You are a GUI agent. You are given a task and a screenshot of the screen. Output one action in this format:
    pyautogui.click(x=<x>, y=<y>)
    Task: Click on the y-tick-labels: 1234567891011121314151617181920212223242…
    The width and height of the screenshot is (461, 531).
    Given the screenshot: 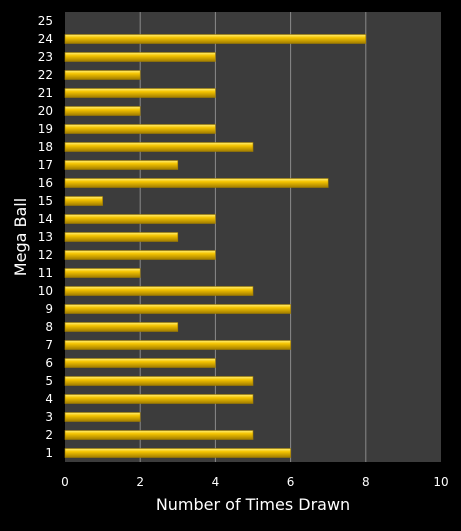 What is the action you would take?
    pyautogui.click(x=45, y=237)
    